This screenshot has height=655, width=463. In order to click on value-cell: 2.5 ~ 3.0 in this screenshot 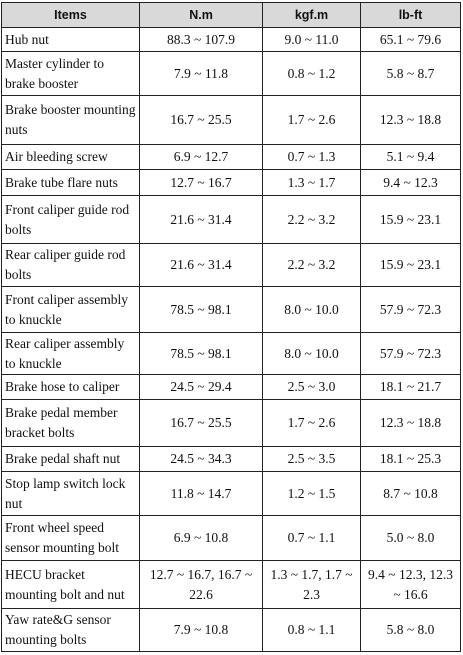, I will do `click(311, 387)`.